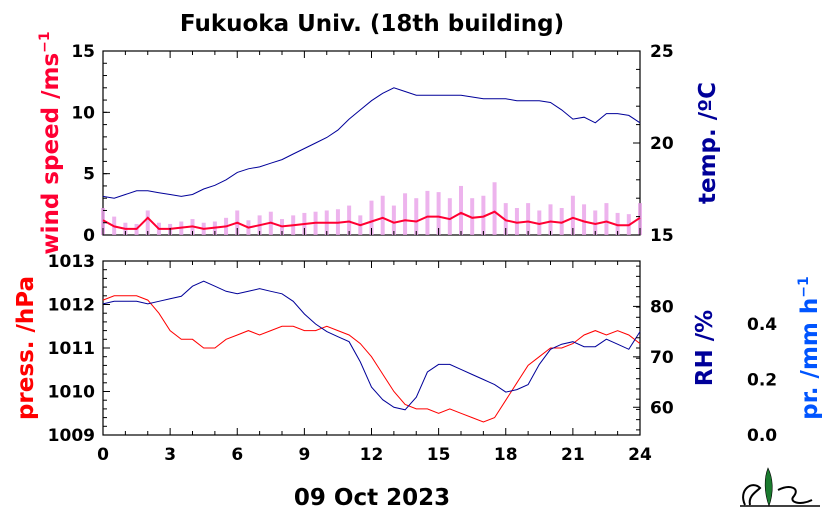 The width and height of the screenshot is (834, 520). Describe the element at coordinates (662, 307) in the screenshot. I see `y-tick-label: 80` at that location.